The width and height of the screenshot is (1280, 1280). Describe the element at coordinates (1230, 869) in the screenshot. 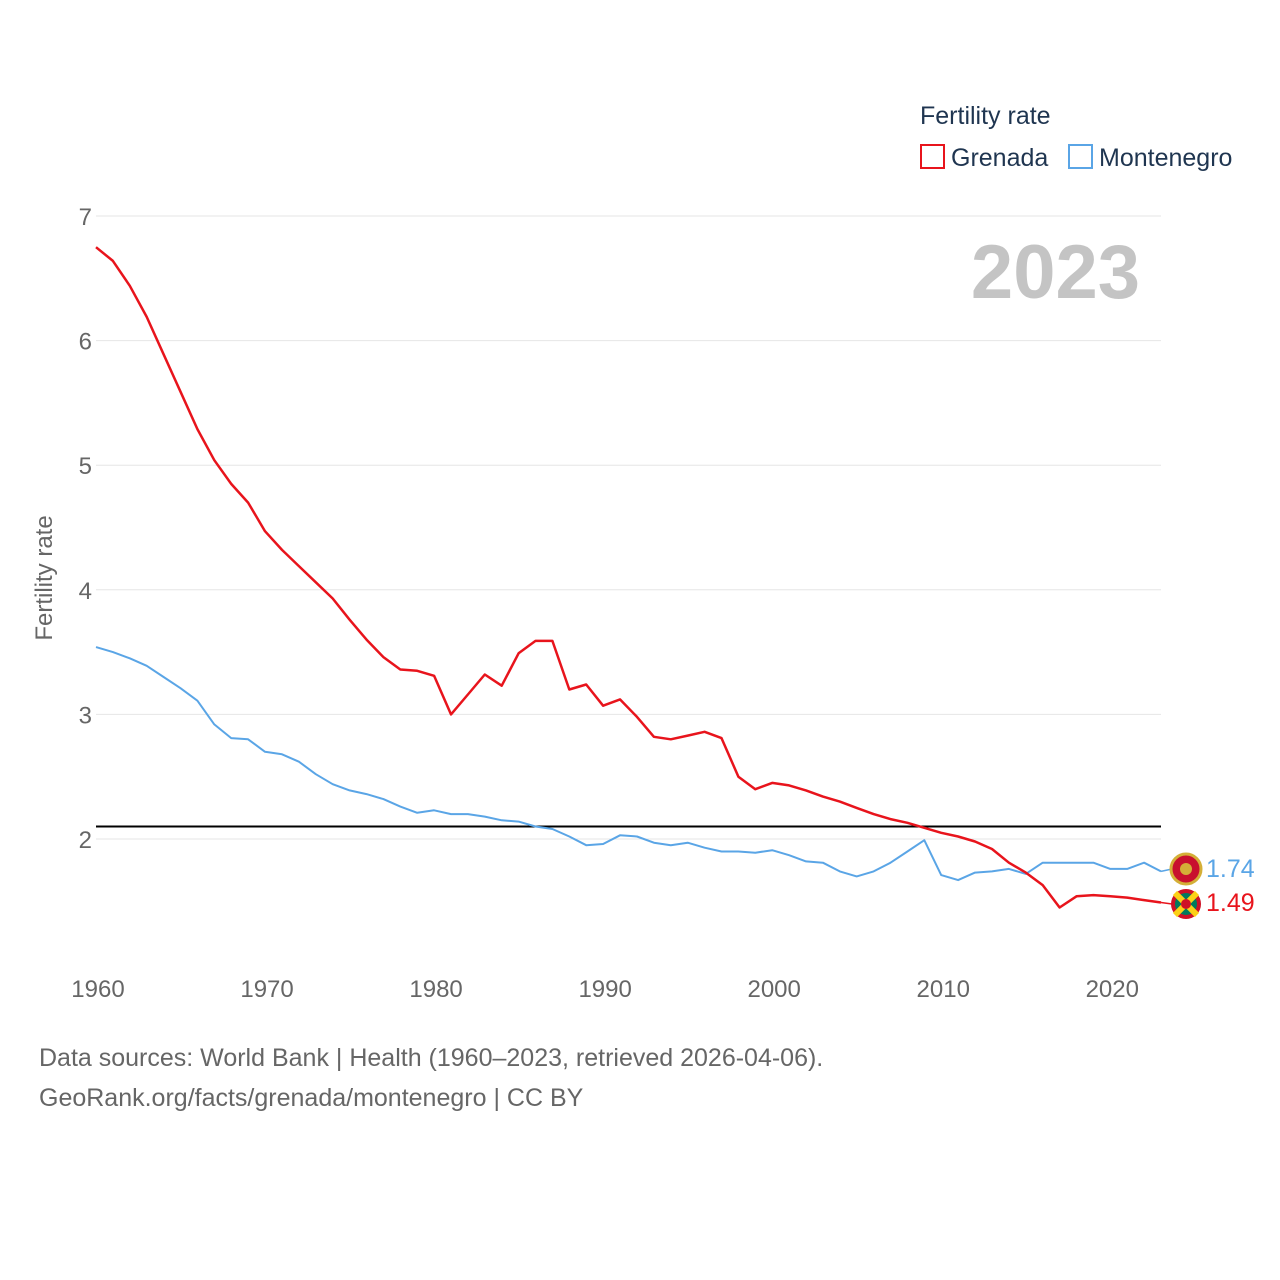

I see `end-value-label-montenegro: 1.74` at that location.